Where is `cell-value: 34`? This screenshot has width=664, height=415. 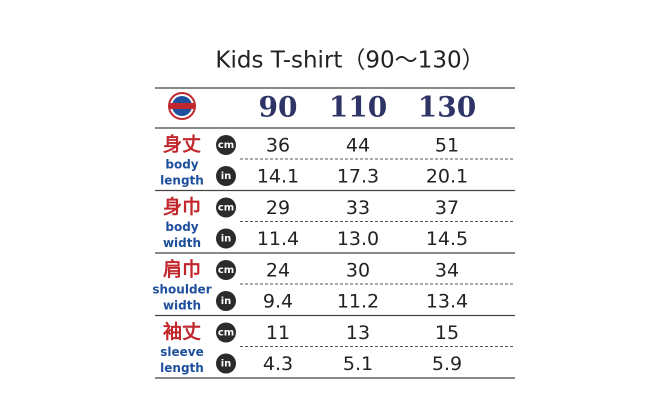
cell-value: 34 is located at coordinates (447, 271).